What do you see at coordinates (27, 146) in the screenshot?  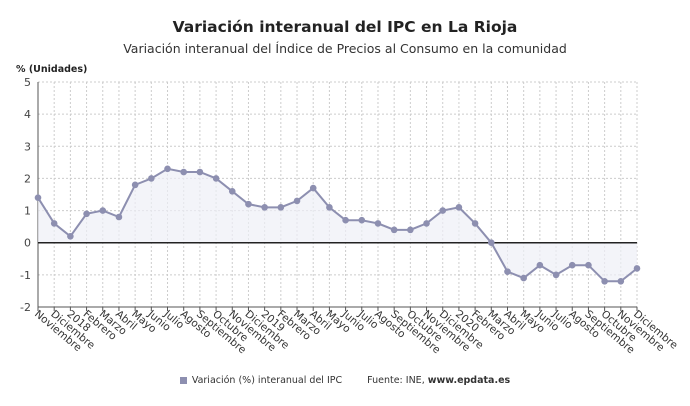 I see `y-tick-label: 3` at bounding box center [27, 146].